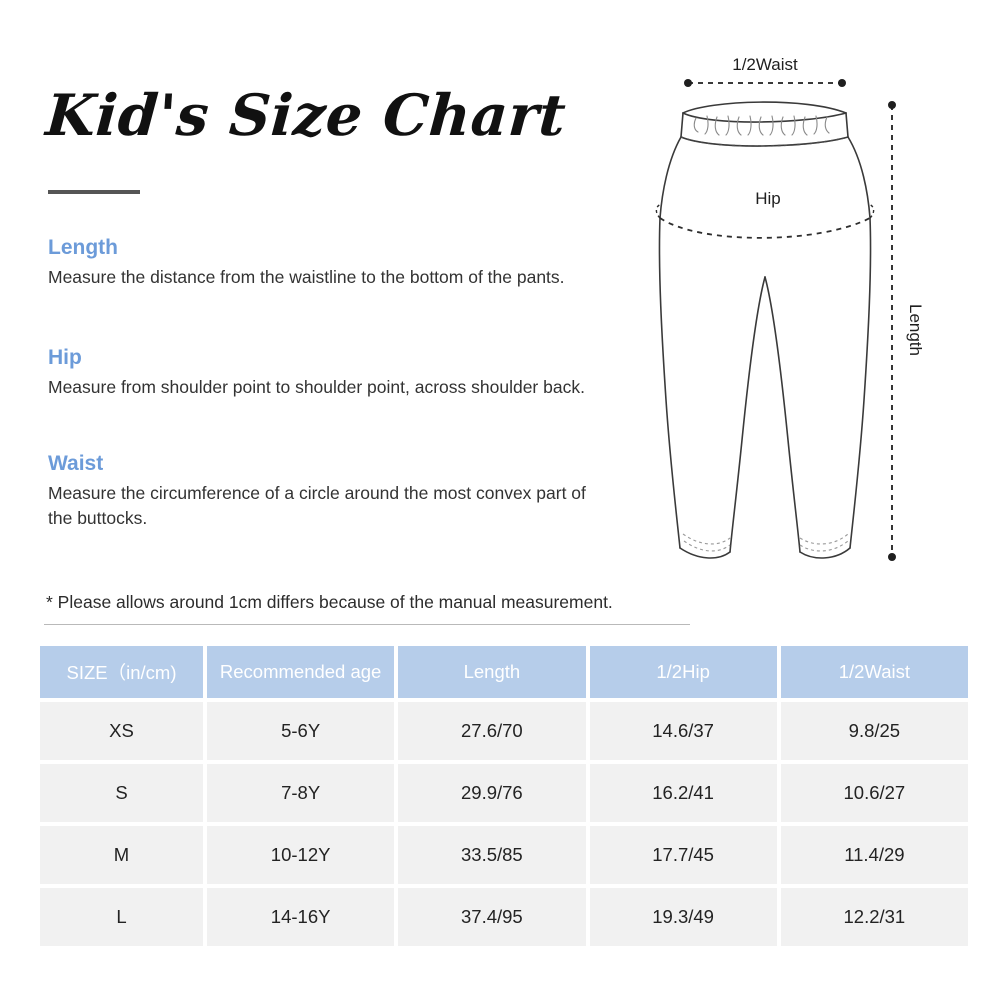  What do you see at coordinates (874, 672) in the screenshot?
I see `column-header-half-waist: 1/2Waist` at bounding box center [874, 672].